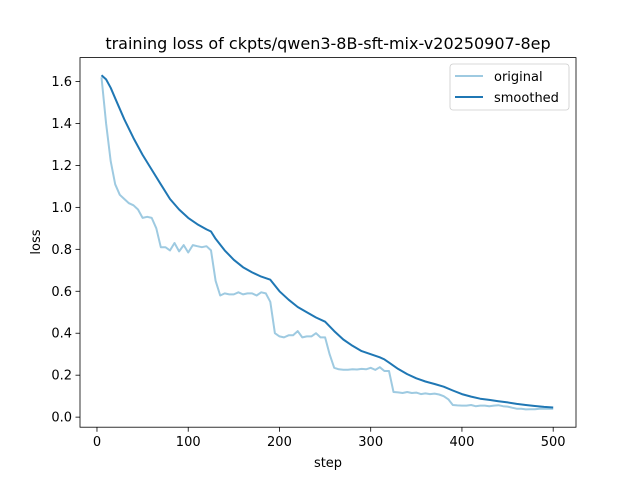  What do you see at coordinates (526, 98) in the screenshot?
I see `legend-label-smoothed: smoothed` at bounding box center [526, 98].